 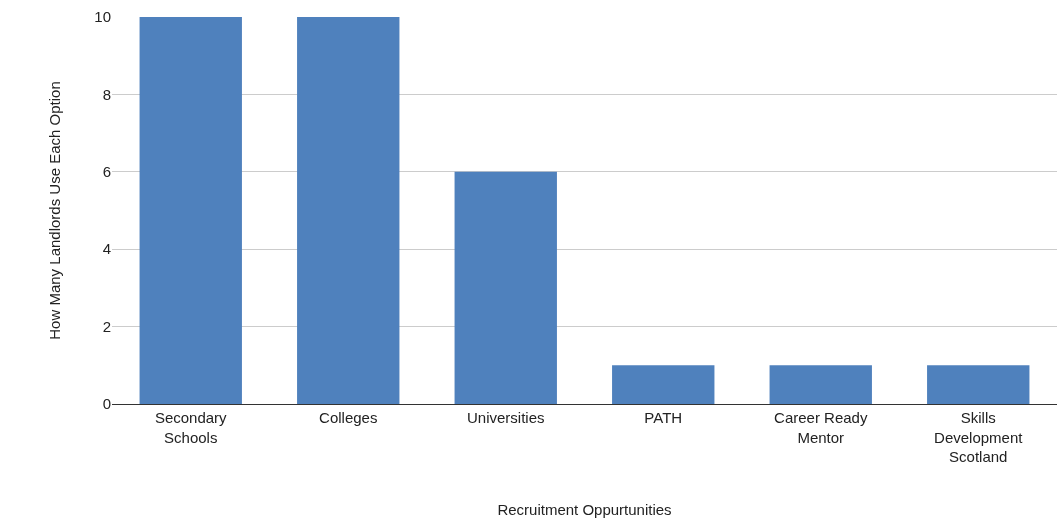 I want to click on x-tick-label: Universities, so click(x=505, y=417).